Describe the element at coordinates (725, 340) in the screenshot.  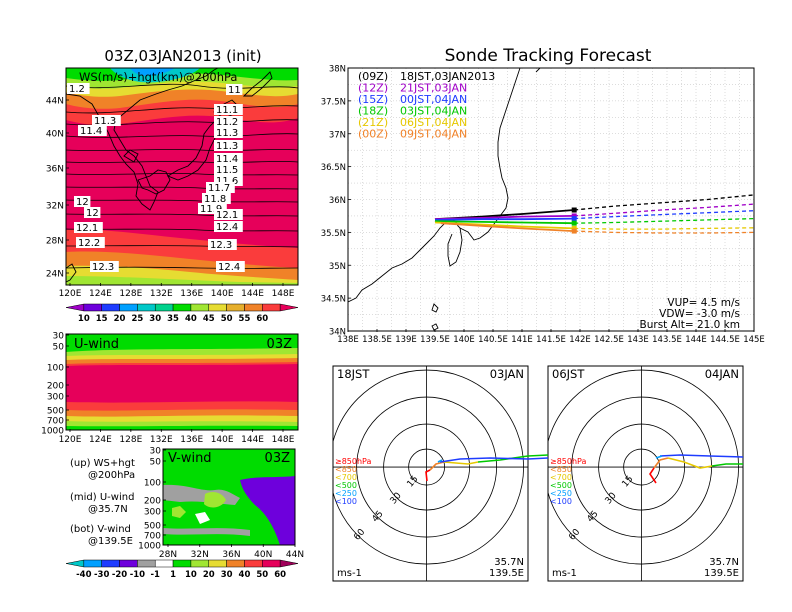
I see `track-lon-tick-label: 144.5E` at that location.